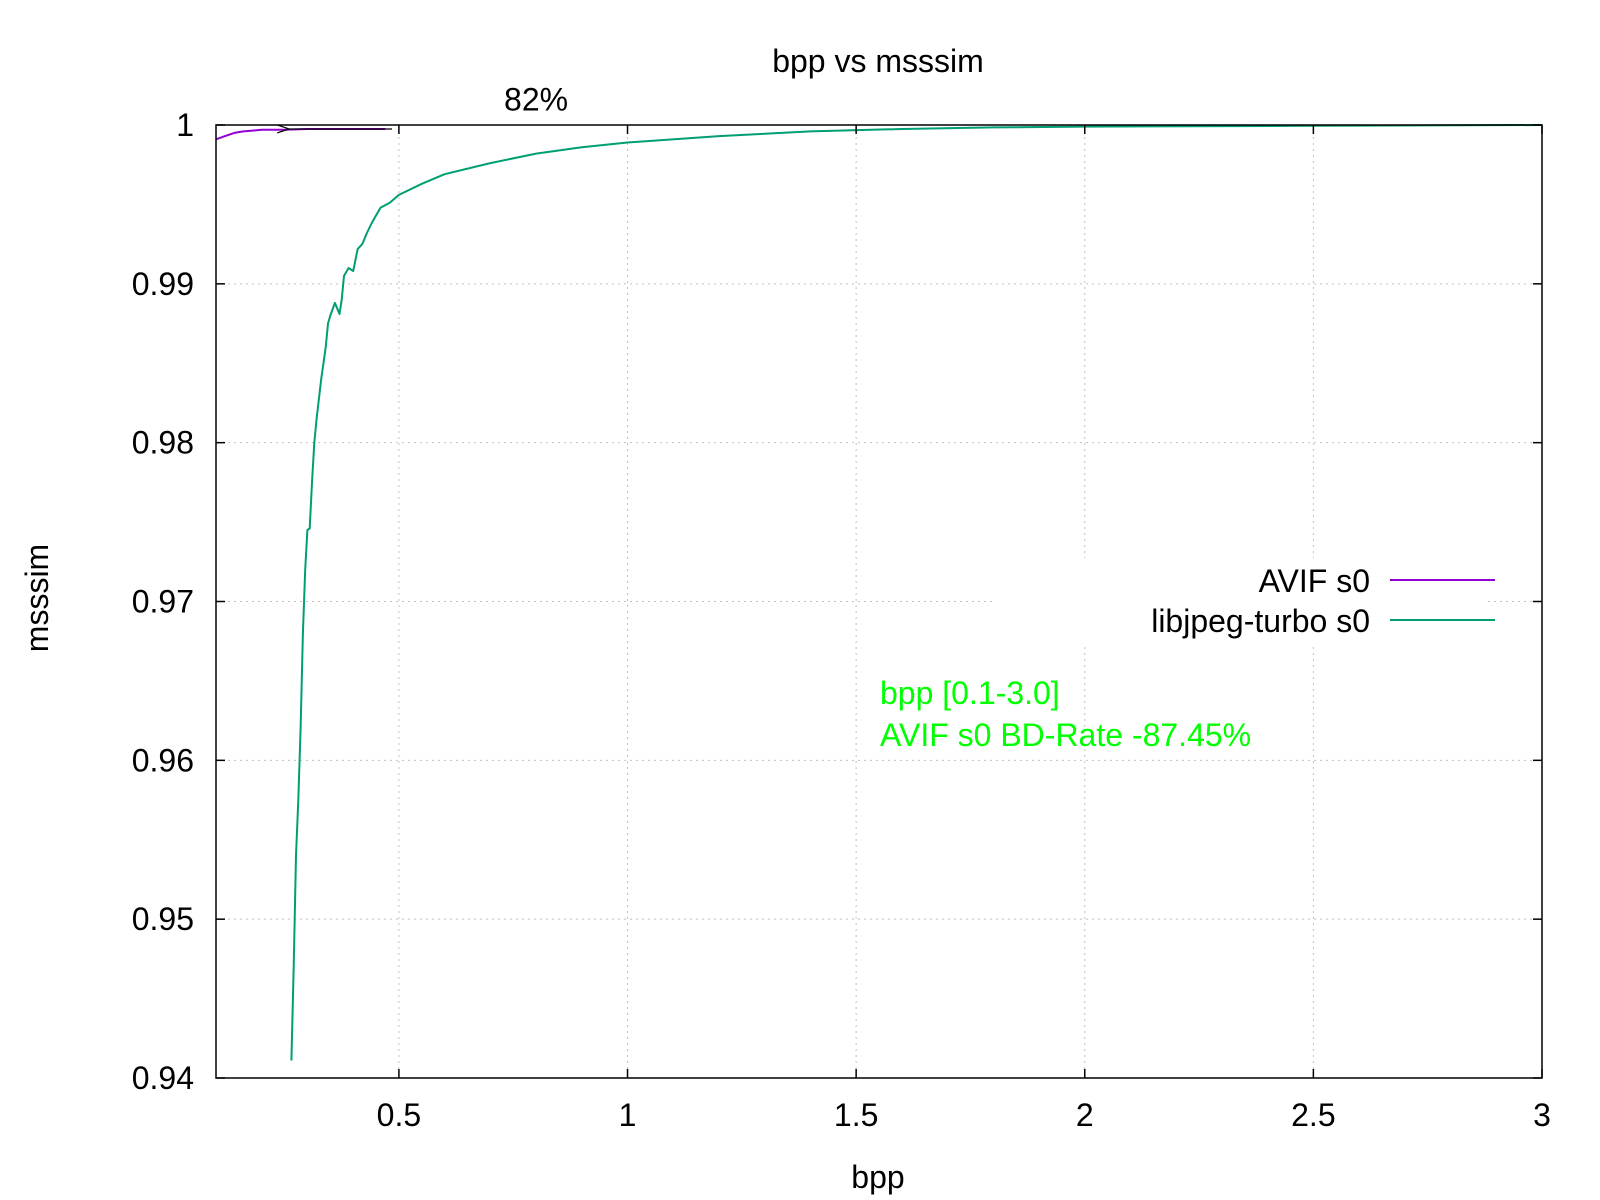  What do you see at coordinates (877, 1177) in the screenshot?
I see `x-axis-label: bpp` at bounding box center [877, 1177].